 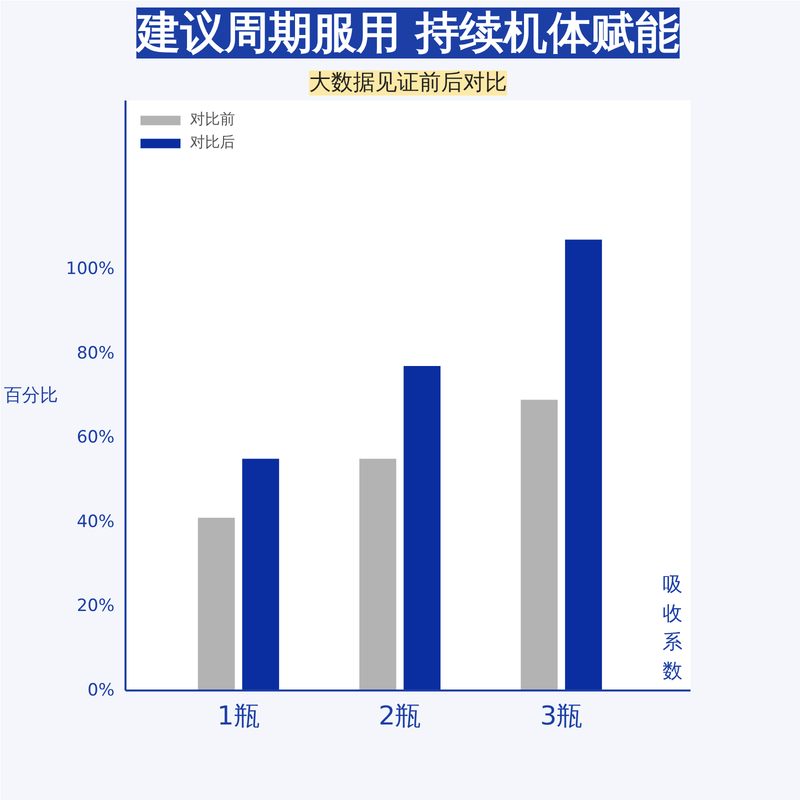 I want to click on y-tick-label: 20%, so click(x=95, y=606).